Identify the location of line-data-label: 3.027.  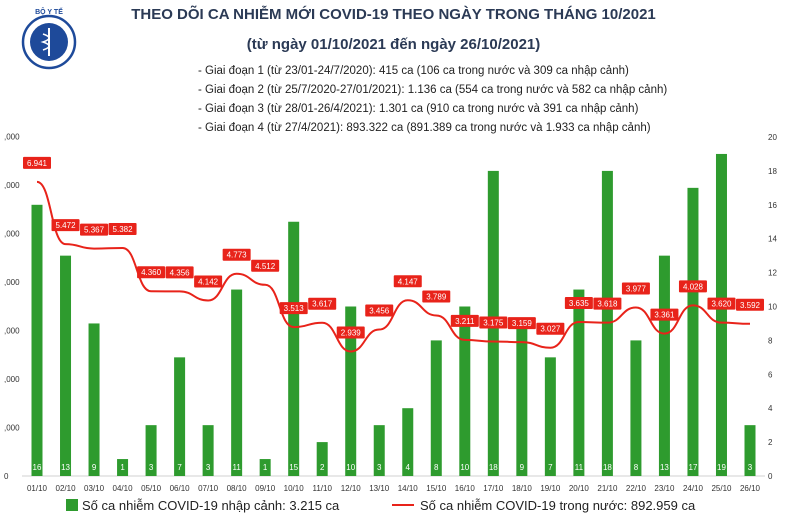
(550, 329).